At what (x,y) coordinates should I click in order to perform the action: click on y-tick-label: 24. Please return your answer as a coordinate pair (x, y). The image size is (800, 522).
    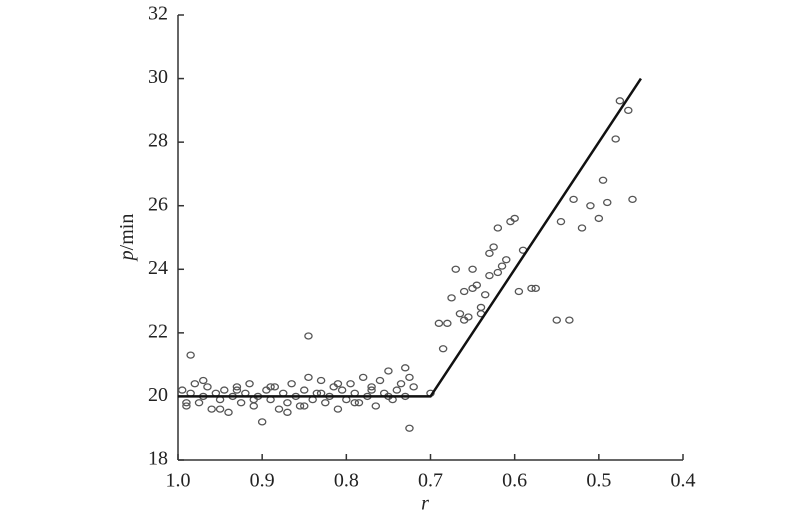
    Looking at the image, I should click on (158, 268).